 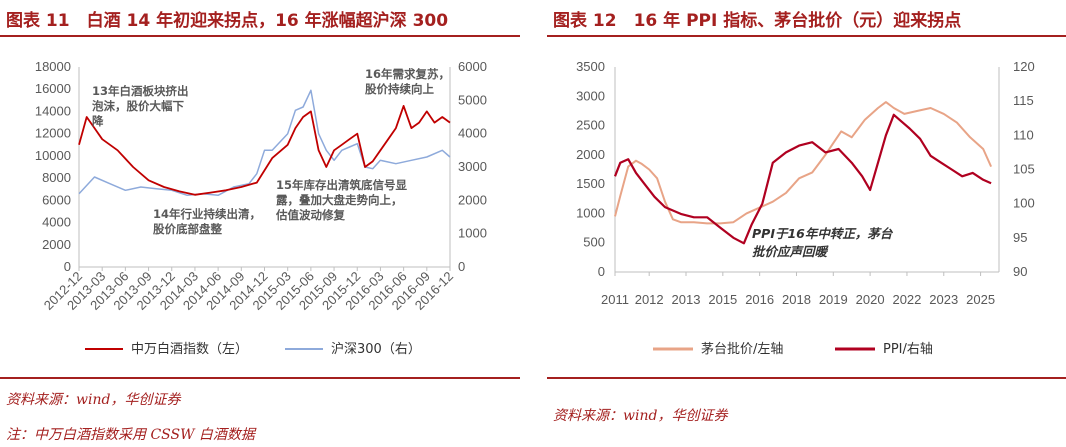 What do you see at coordinates (759, 299) in the screenshot?
I see `x-tick-label: 2016` at bounding box center [759, 299].